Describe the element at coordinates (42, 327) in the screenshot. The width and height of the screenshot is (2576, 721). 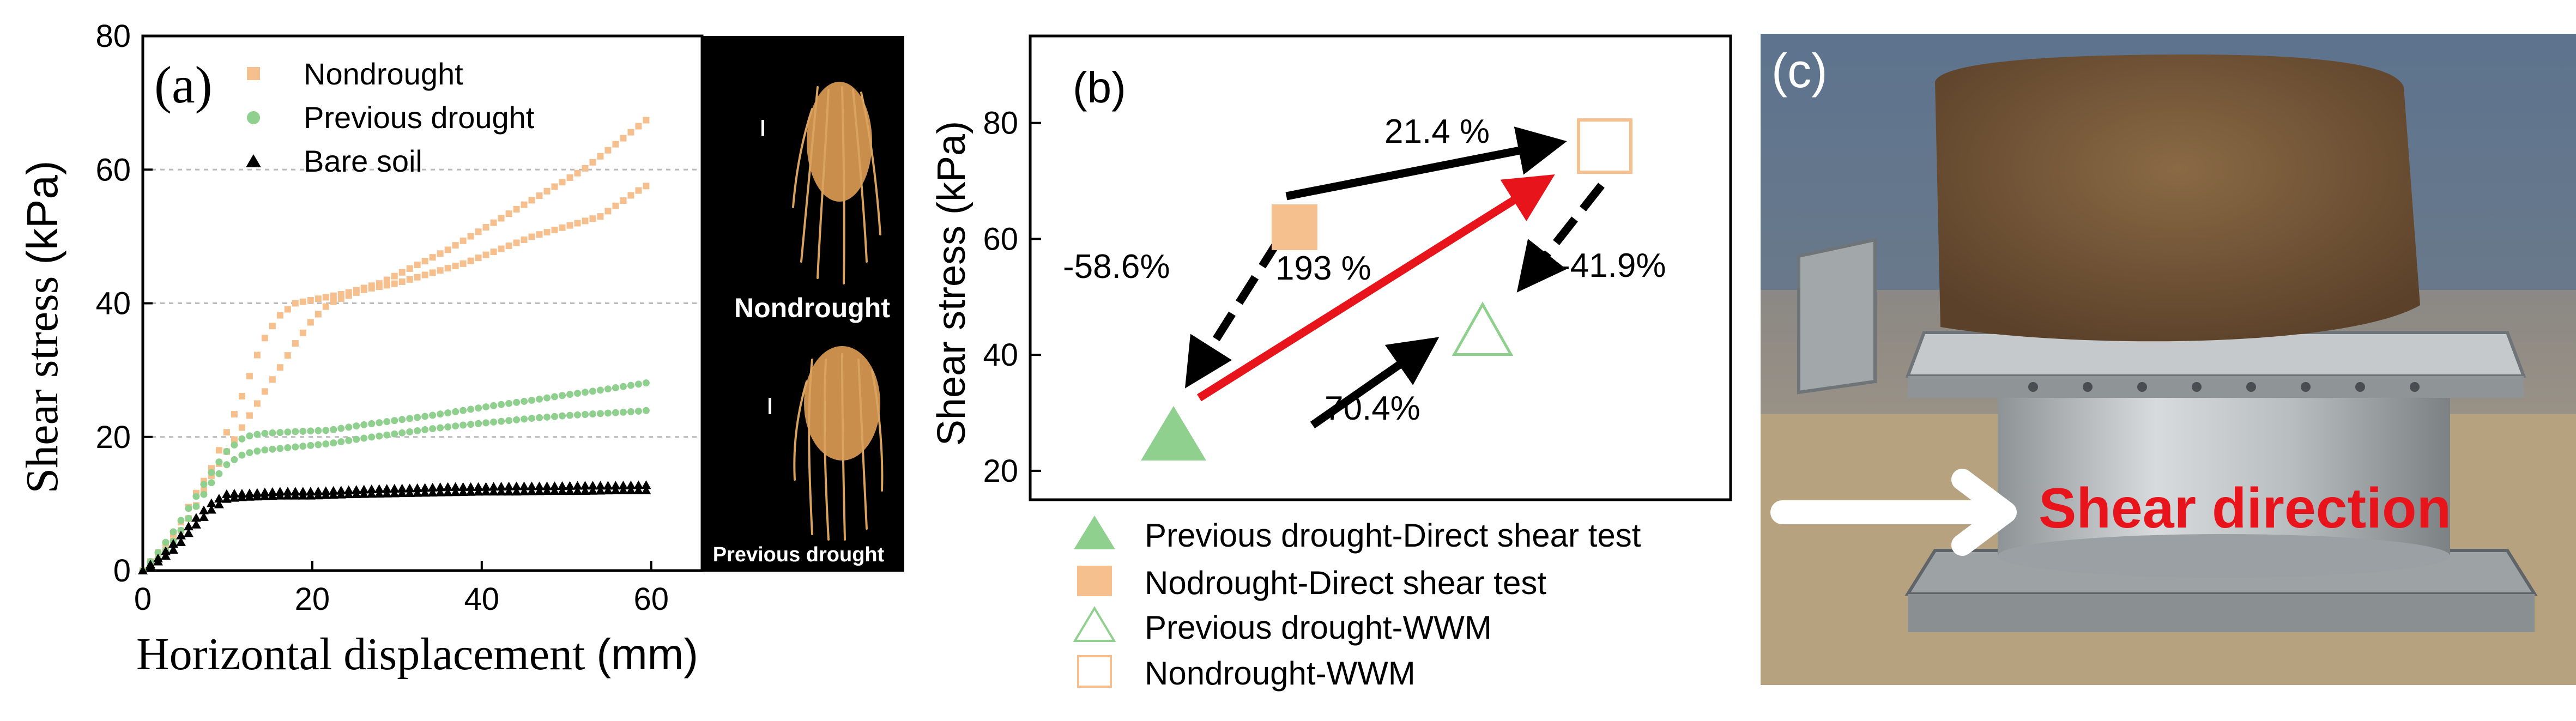
I see `panel-a-y-axis-title: Shear stress (kPa)` at that location.